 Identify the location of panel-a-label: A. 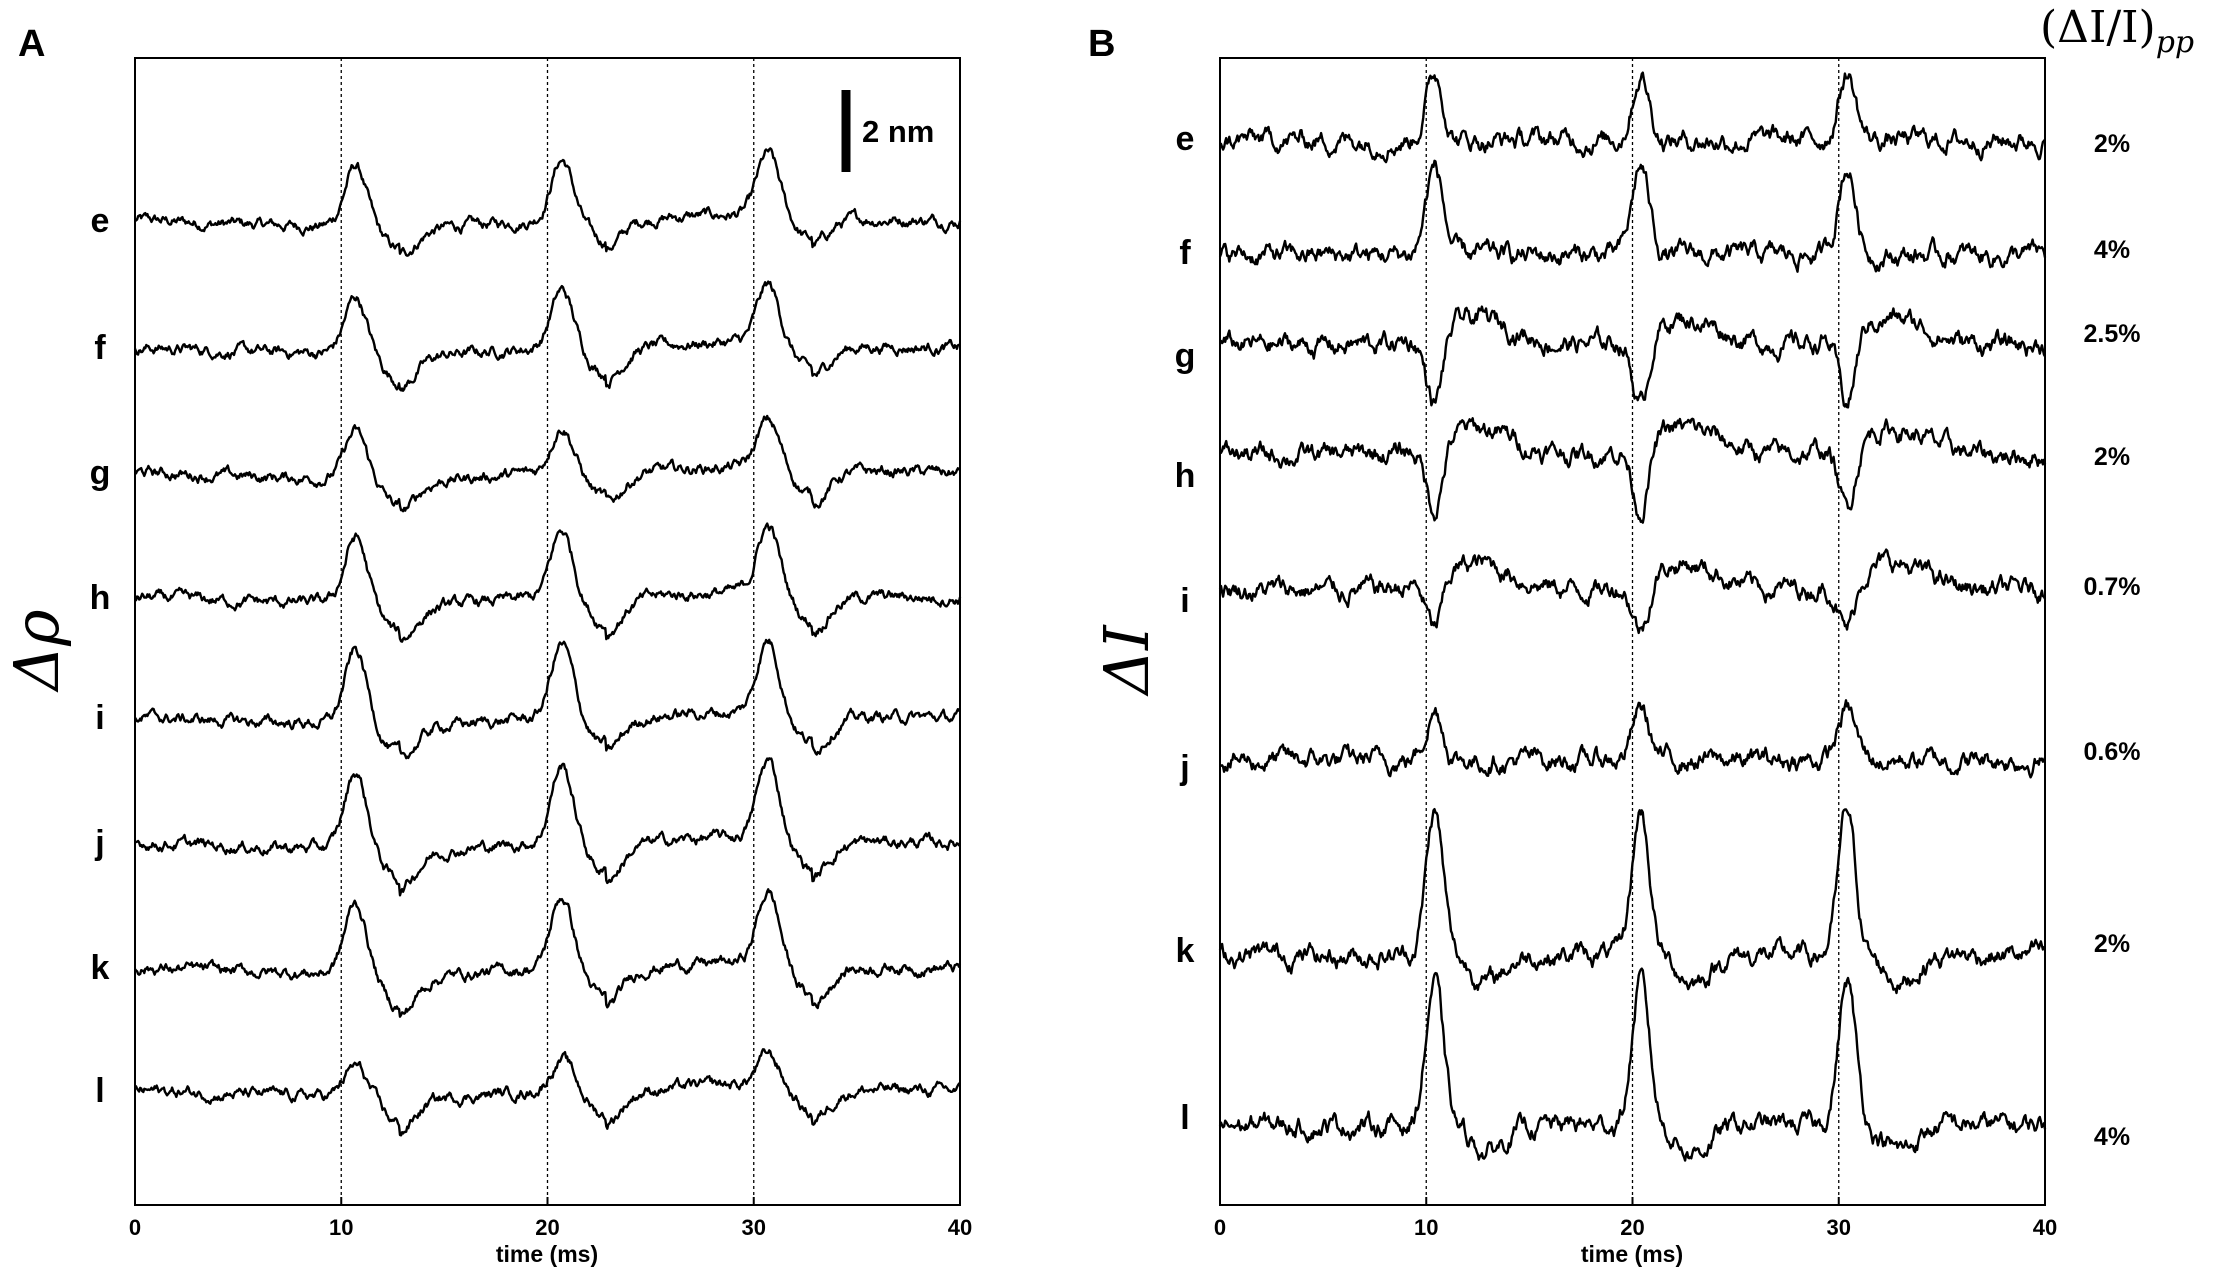
(31, 44).